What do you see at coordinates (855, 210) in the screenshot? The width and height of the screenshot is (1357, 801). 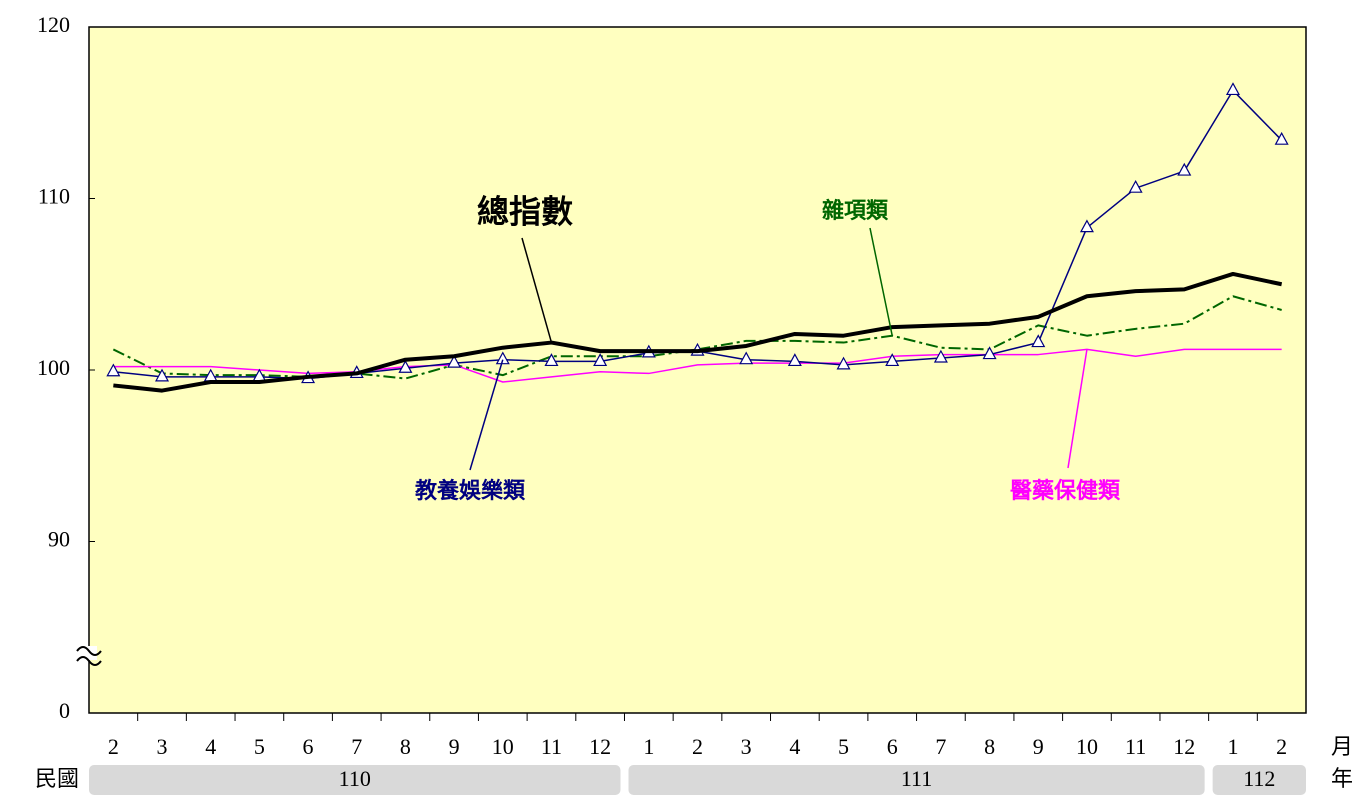 I see `series-label: 雜項類` at bounding box center [855, 210].